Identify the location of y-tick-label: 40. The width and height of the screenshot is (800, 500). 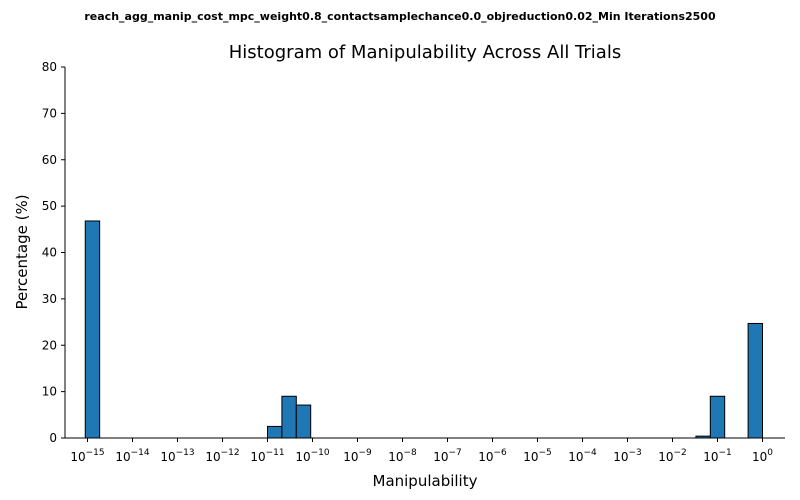
(49, 253).